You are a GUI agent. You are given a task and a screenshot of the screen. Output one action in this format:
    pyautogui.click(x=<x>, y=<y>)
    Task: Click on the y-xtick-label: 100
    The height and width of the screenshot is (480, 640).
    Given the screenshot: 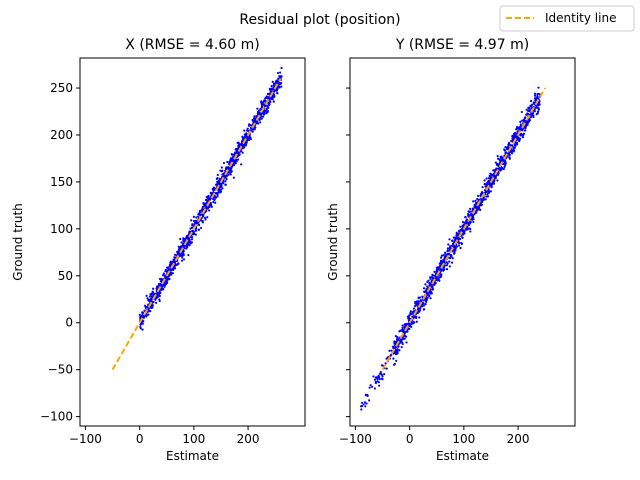 What is the action you would take?
    pyautogui.click(x=463, y=439)
    